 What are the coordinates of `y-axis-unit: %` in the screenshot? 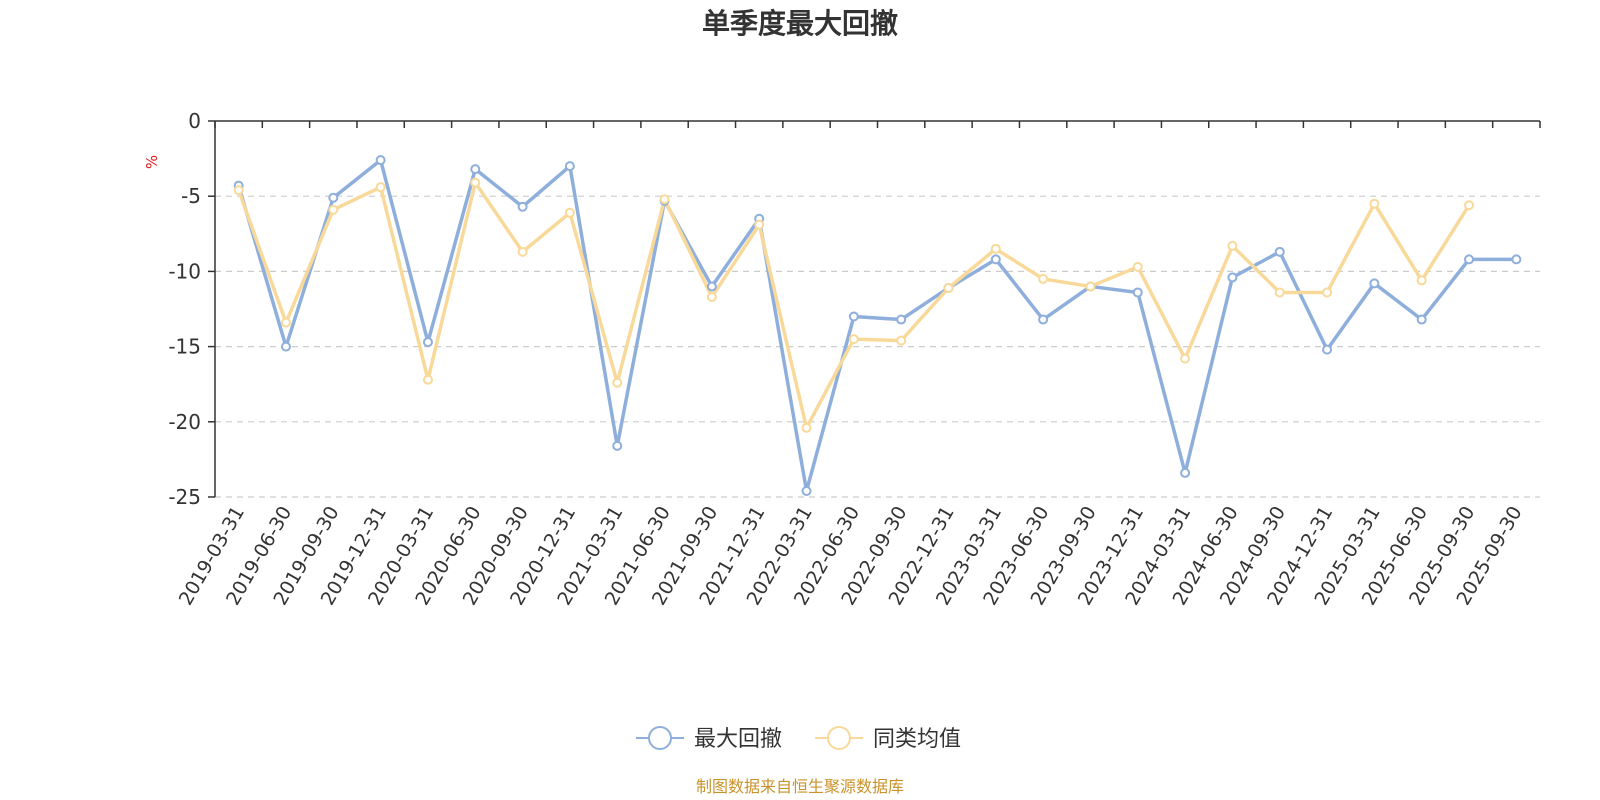 It's located at (152, 162).